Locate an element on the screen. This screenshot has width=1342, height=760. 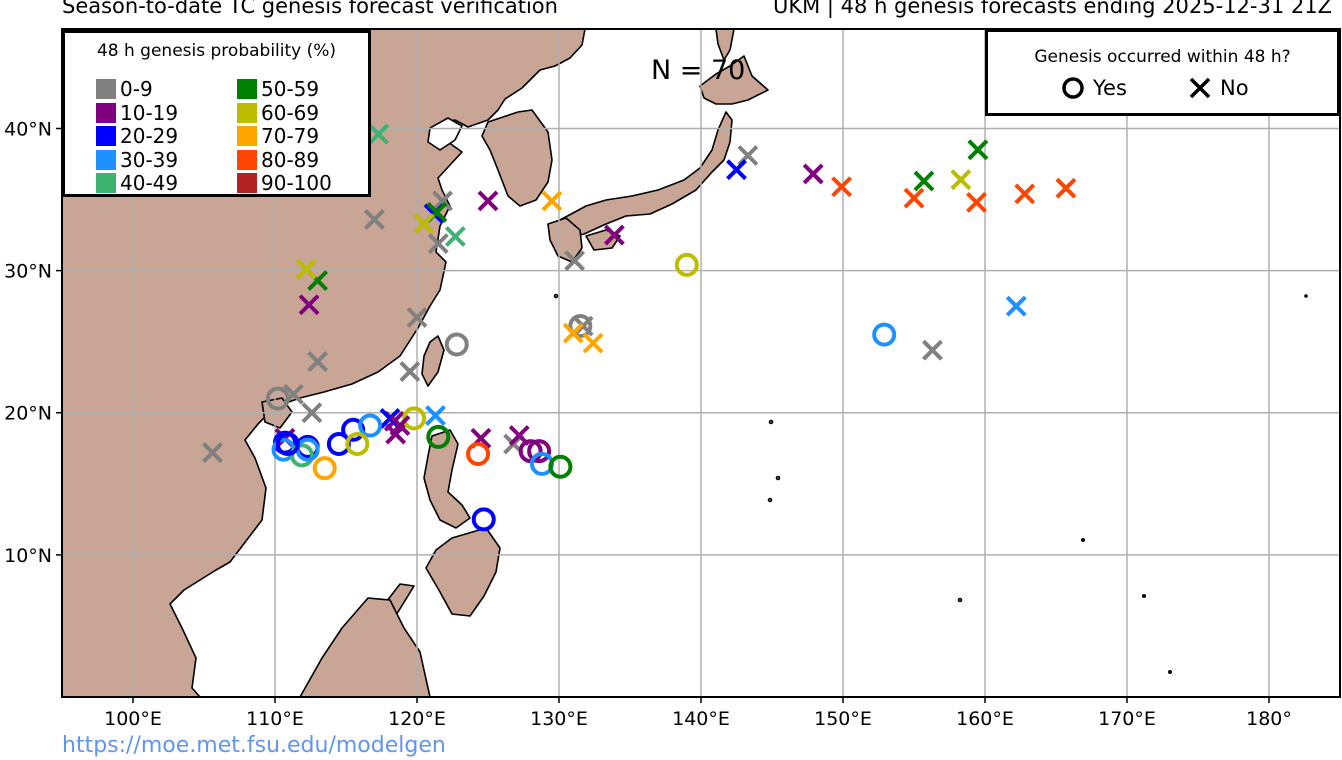
luzon is located at coordinates (447, 479).